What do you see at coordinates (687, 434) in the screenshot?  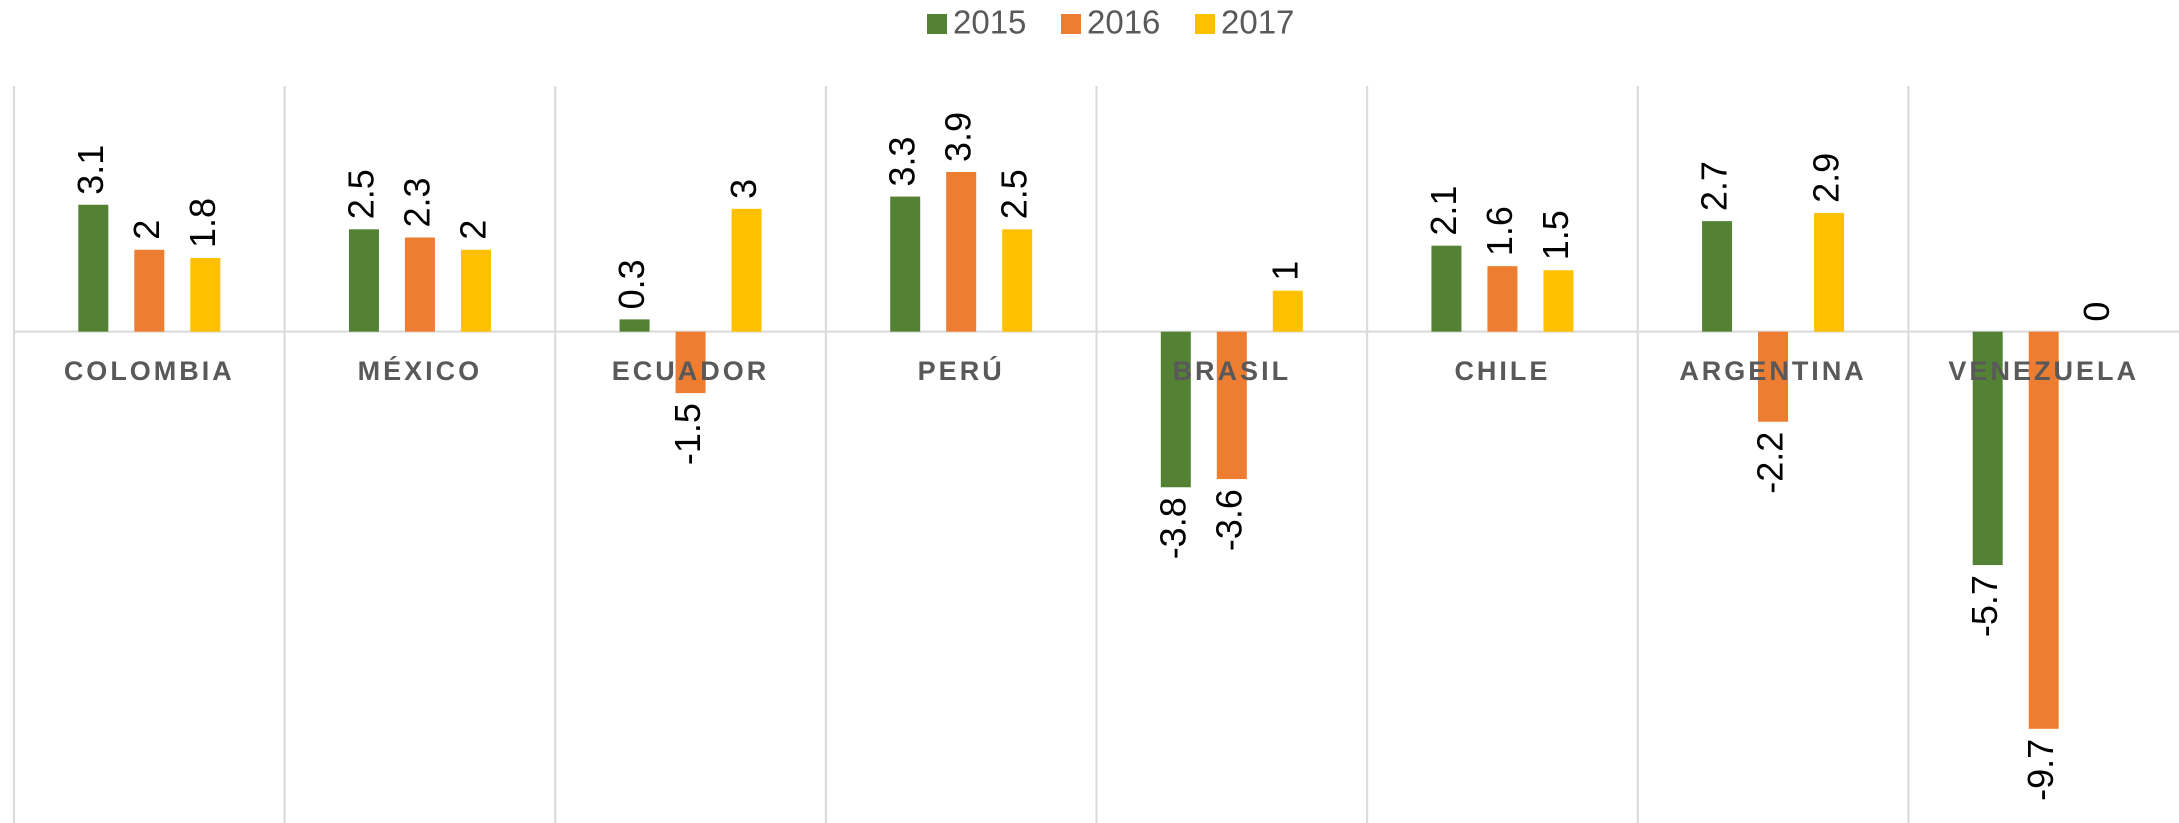 I see `value-label: -1.5` at bounding box center [687, 434].